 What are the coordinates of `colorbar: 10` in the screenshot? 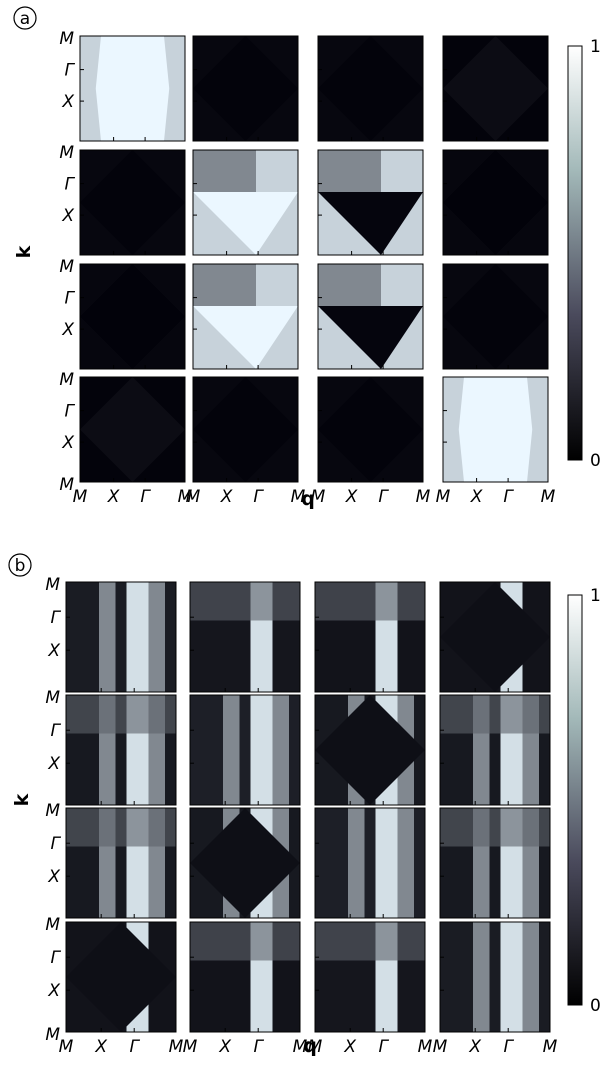 It's located at (584, 801).